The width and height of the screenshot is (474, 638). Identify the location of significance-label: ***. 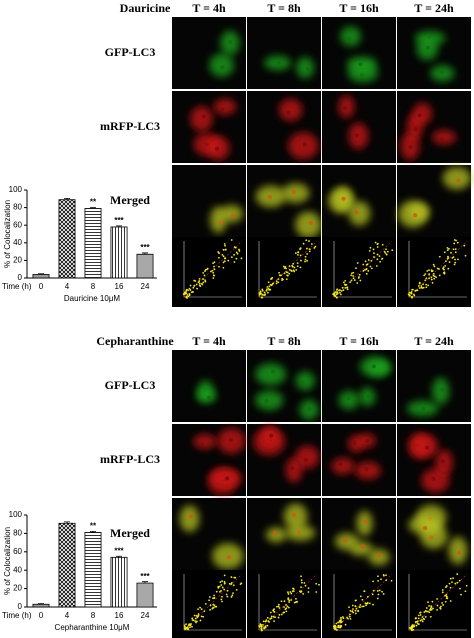
(145, 576).